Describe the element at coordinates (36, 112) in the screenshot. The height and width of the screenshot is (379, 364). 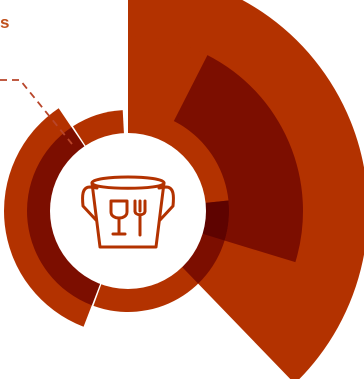
I see `label-connector-line` at that location.